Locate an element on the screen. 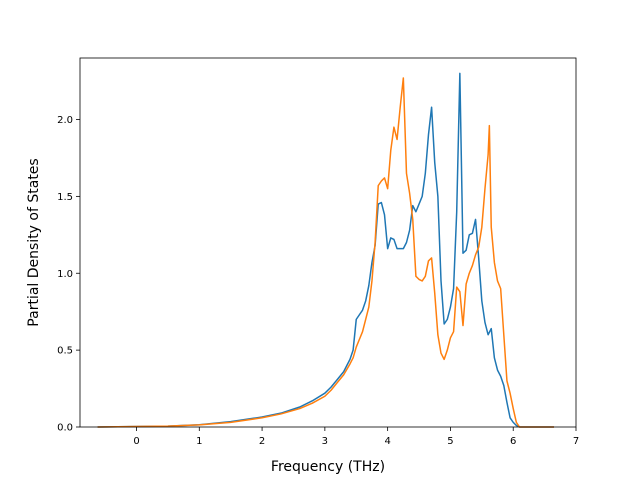  y-tick-label: 0.0 is located at coordinates (65, 428).